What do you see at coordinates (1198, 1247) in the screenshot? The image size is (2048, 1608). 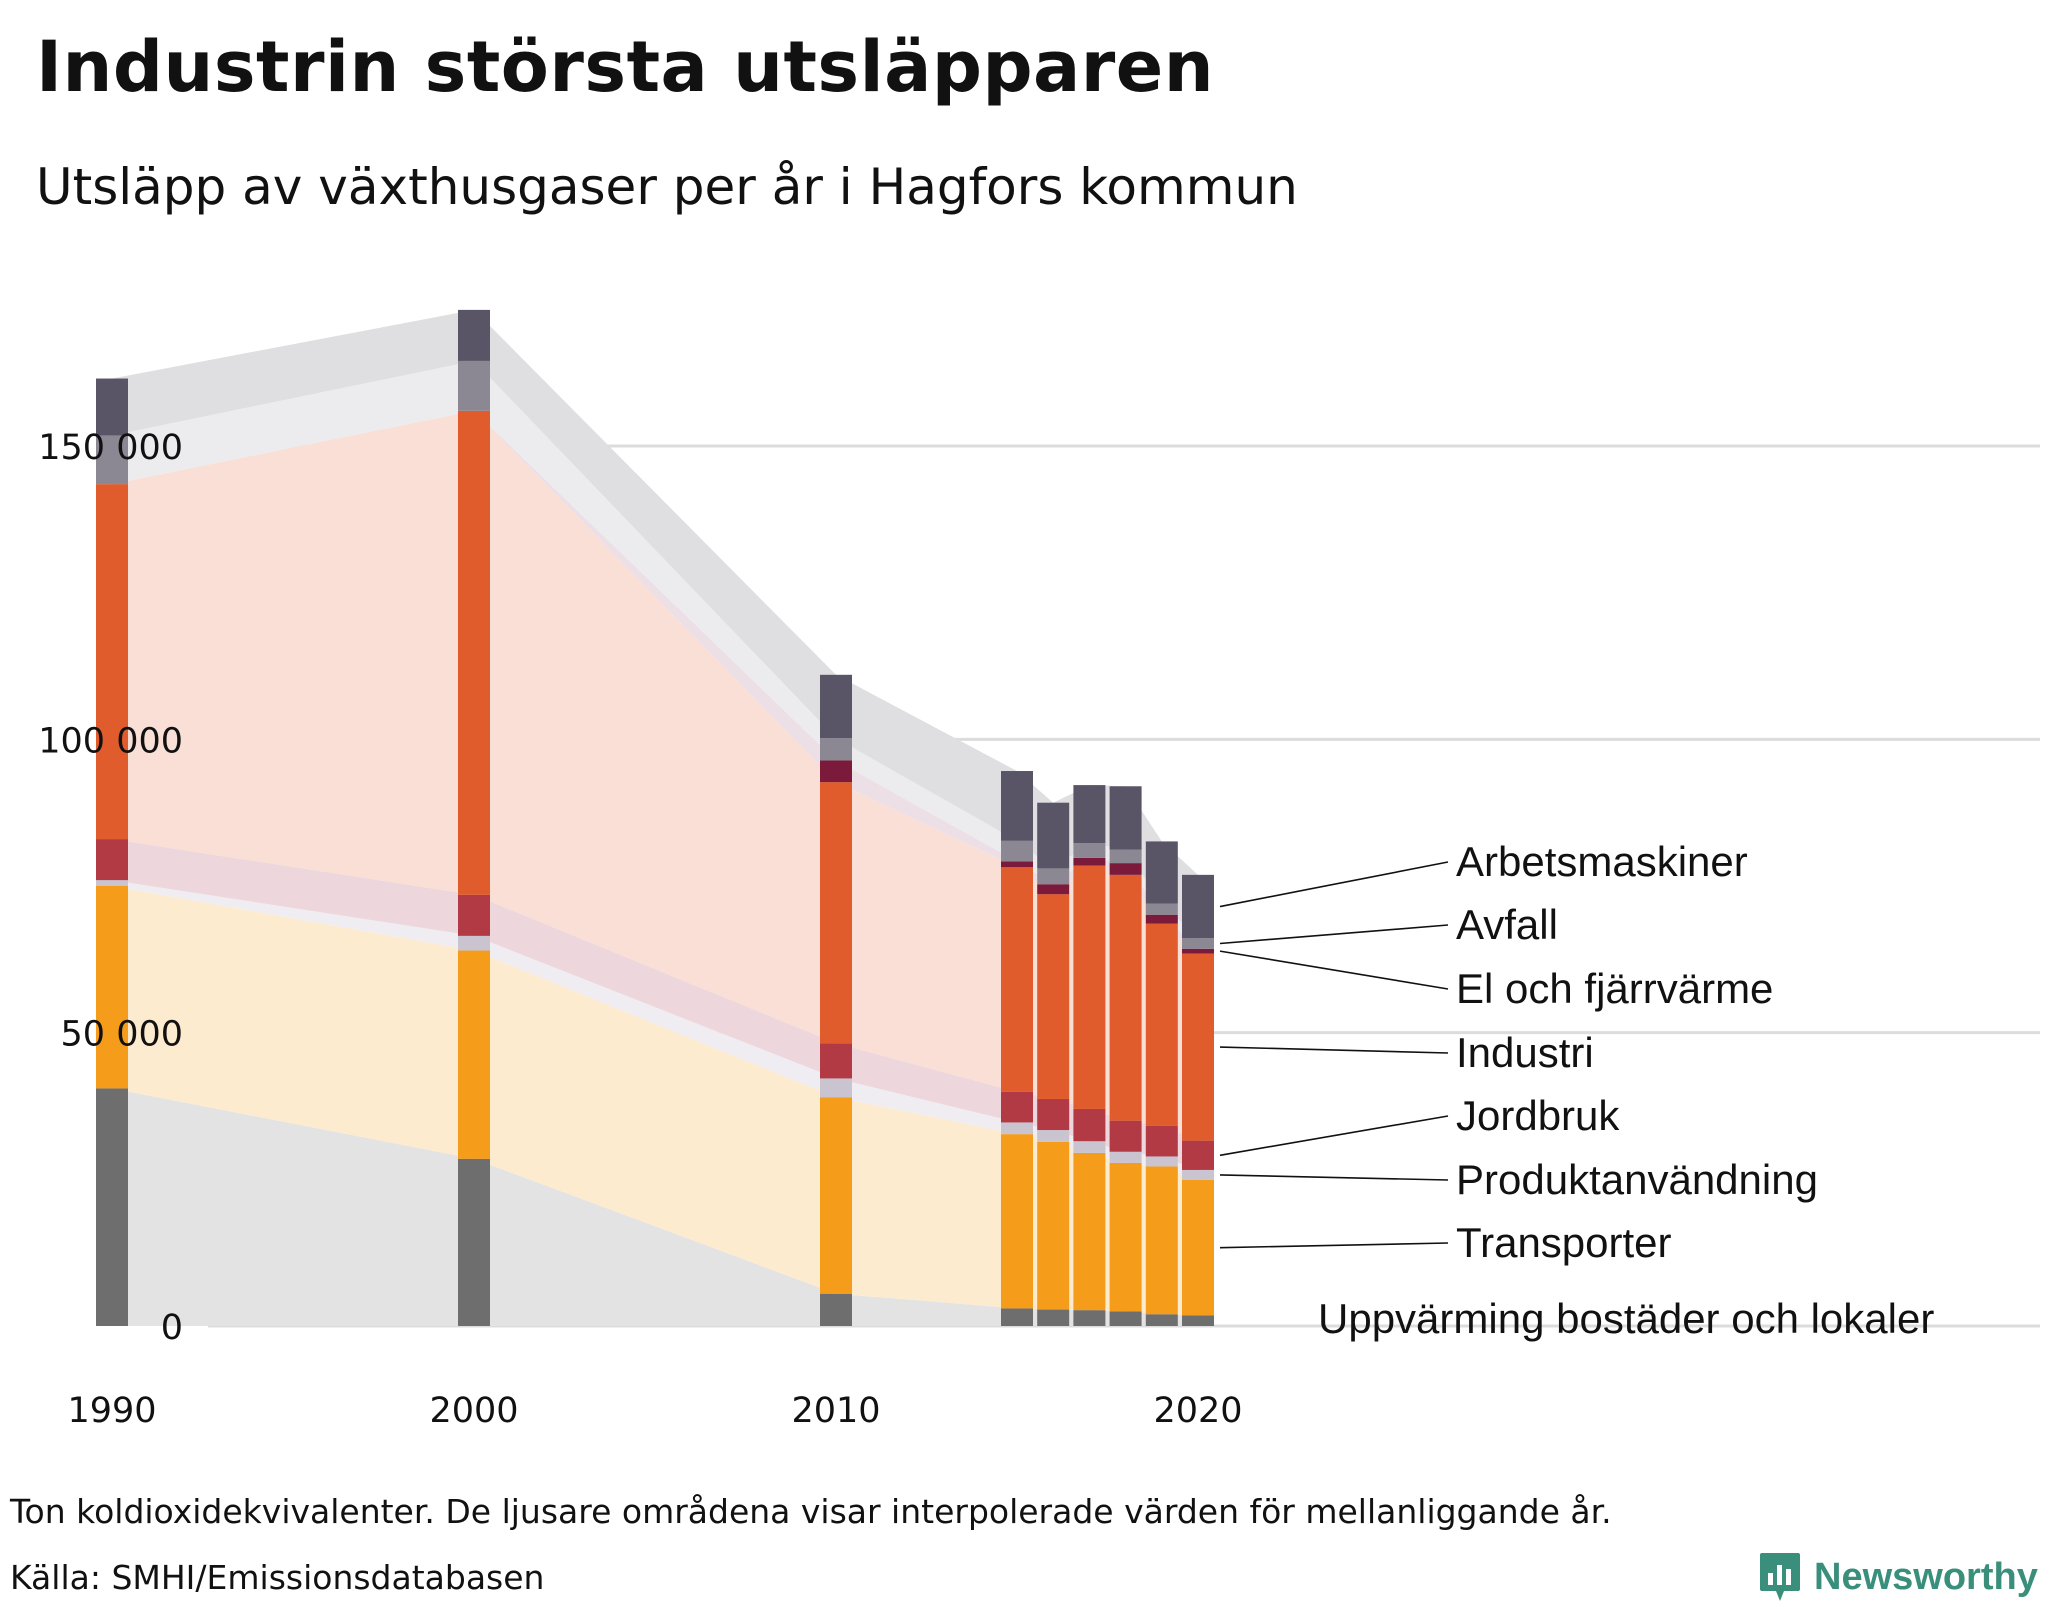 I see `bar-transporter-2020` at bounding box center [1198, 1247].